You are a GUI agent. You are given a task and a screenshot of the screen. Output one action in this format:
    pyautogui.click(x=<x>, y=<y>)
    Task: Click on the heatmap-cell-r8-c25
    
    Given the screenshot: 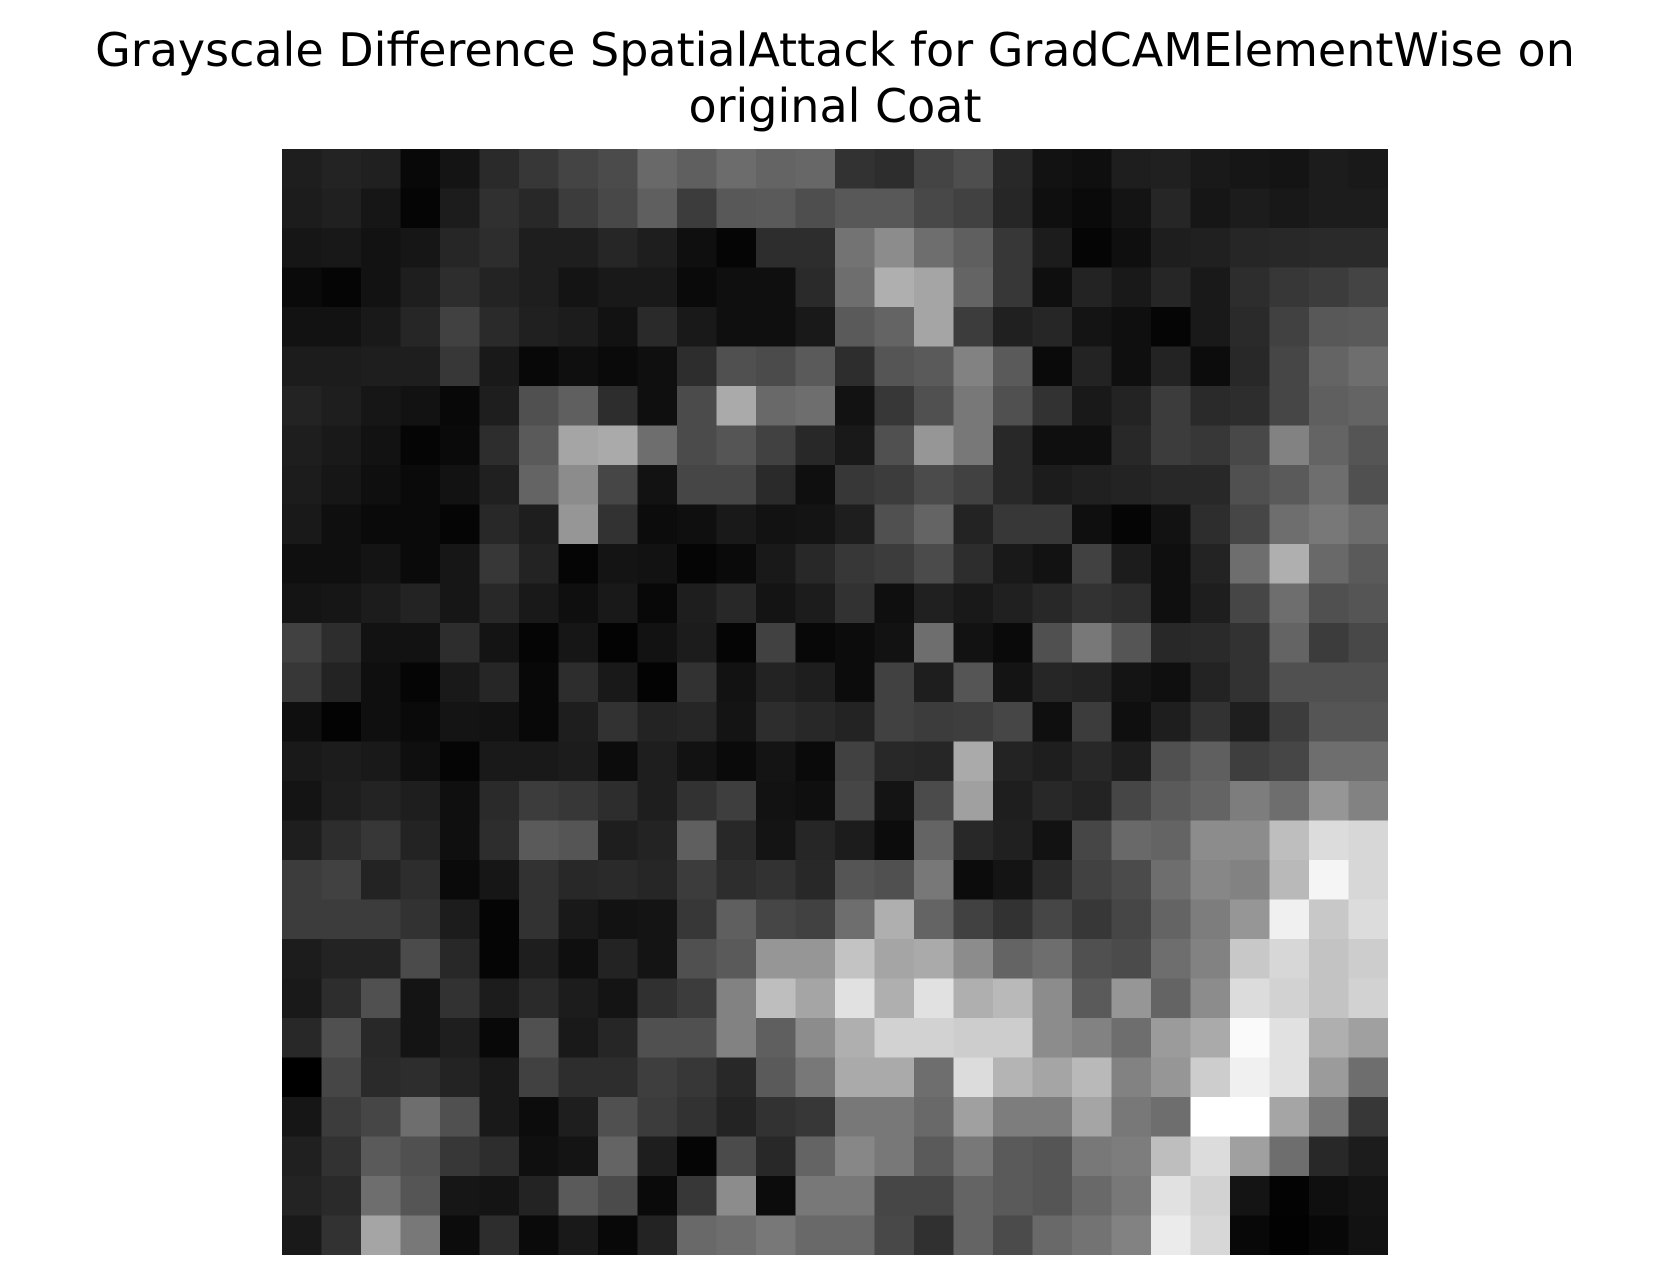 What is the action you would take?
    pyautogui.click(x=1289, y=485)
    